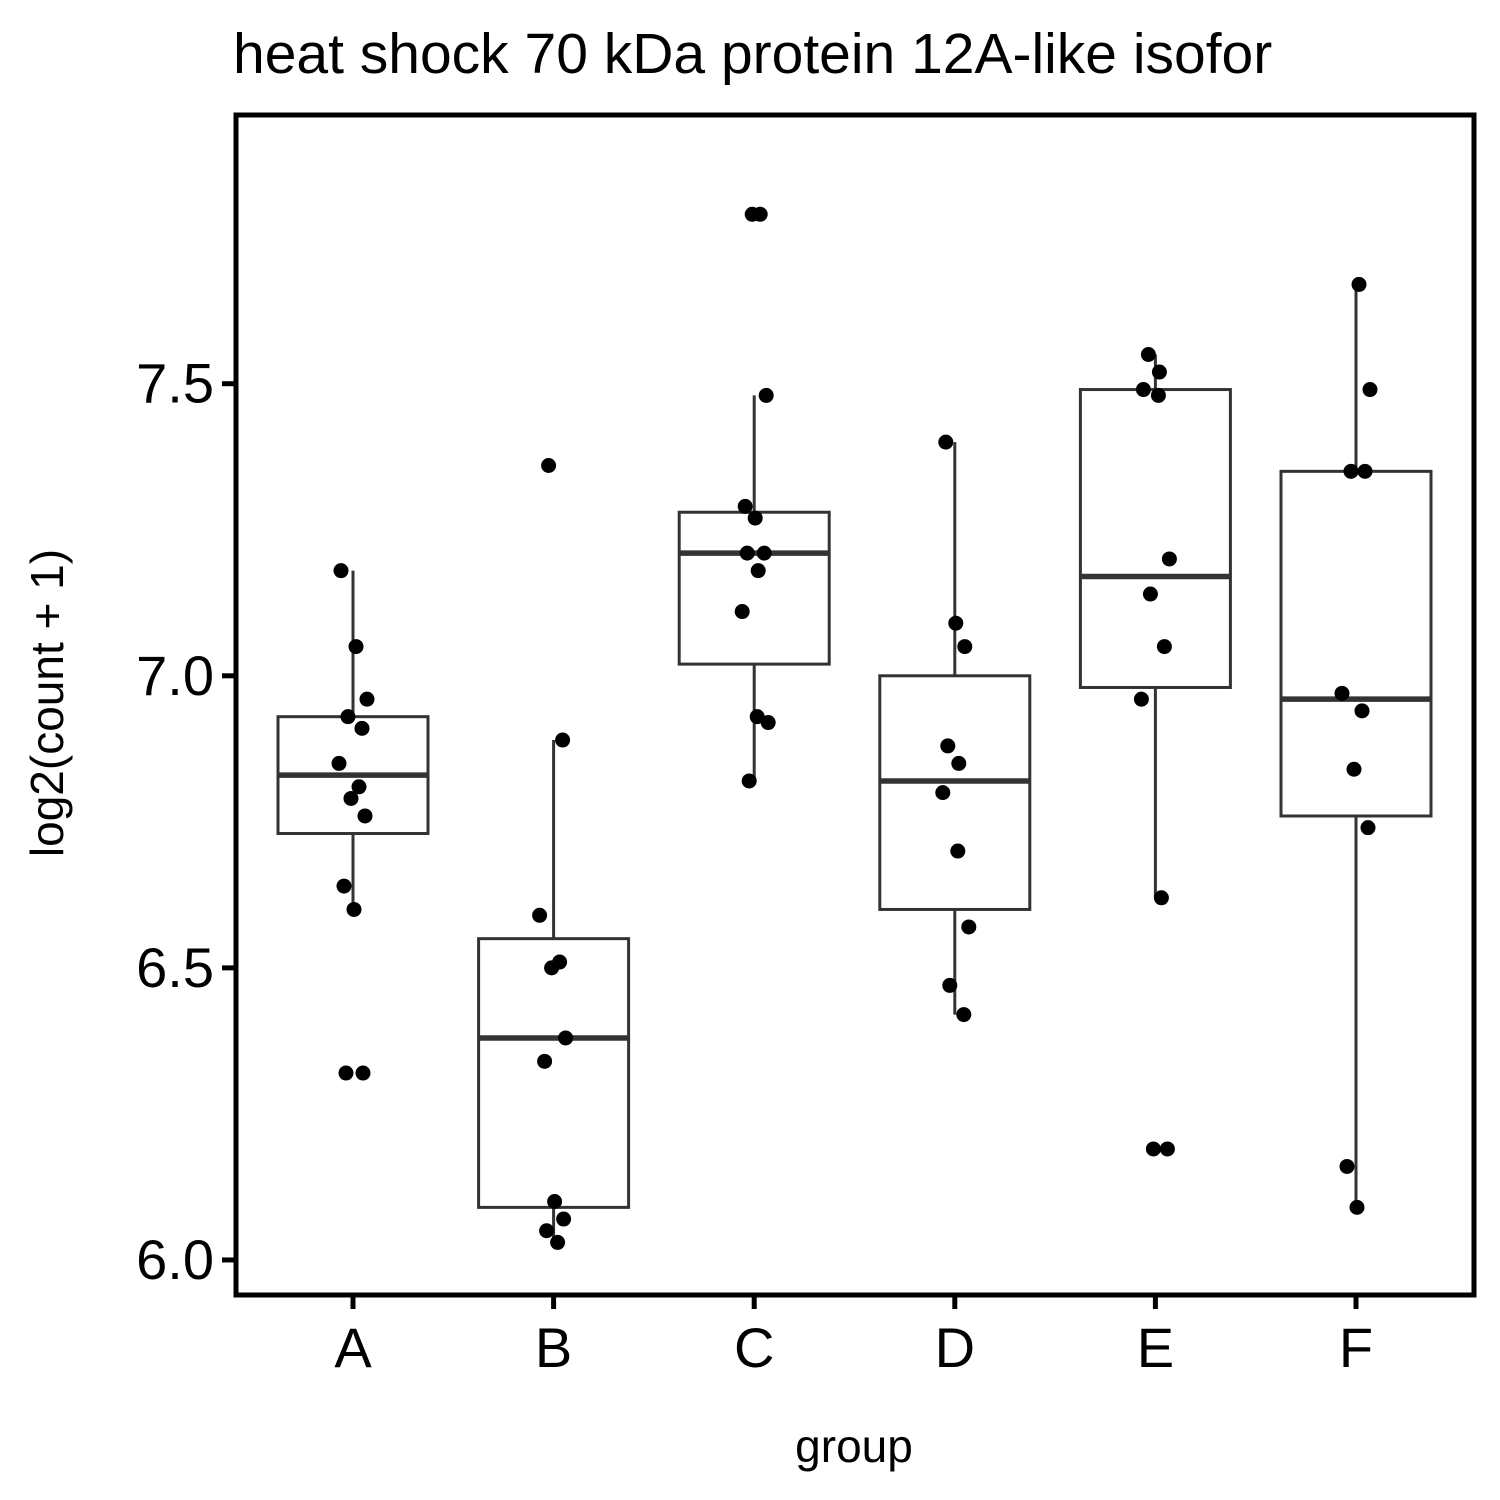  I want to click on box-group-d, so click(955, 728).